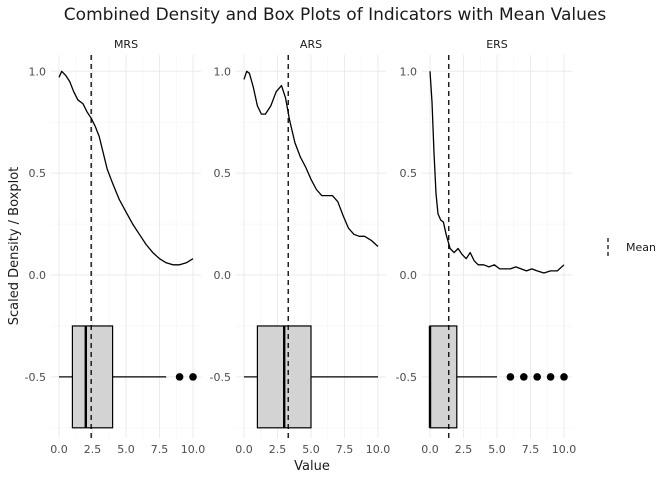 The height and width of the screenshot is (480, 672). I want to click on x-axis-title: Value, so click(312, 466).